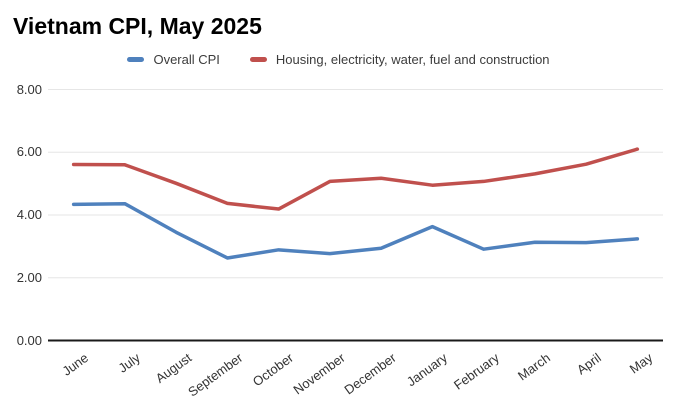  Describe the element at coordinates (29, 152) in the screenshot. I see `y-axis-tick-label: 6.00` at that location.